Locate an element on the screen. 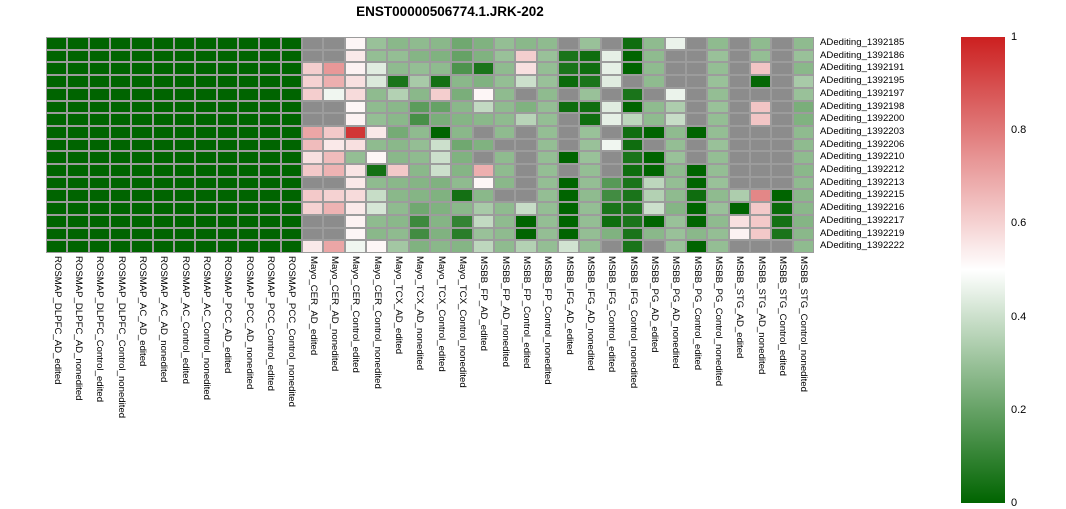 Image resolution: width=1066 pixels, height=509 pixels. column-label-cell: ROSMAP_AC_Control_edited is located at coordinates (184, 376).